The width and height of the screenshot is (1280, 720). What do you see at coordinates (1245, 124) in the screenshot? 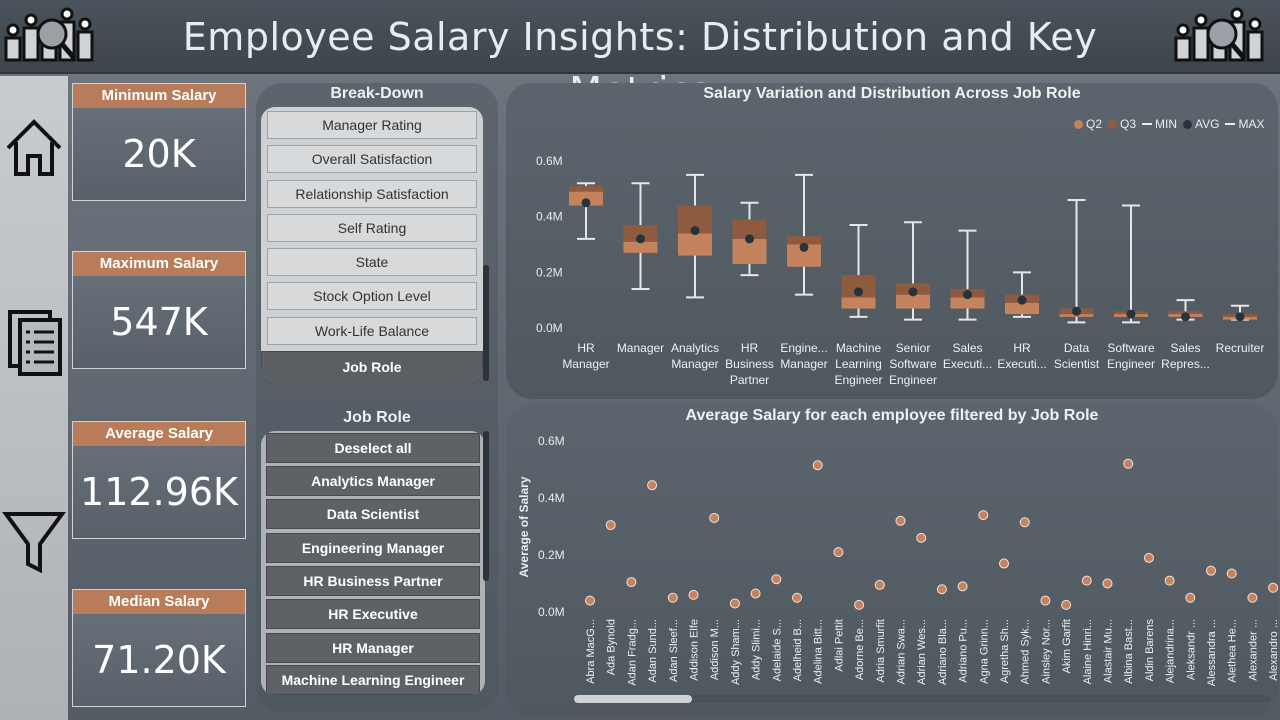
I see `legend-item-max: MAX` at bounding box center [1245, 124].